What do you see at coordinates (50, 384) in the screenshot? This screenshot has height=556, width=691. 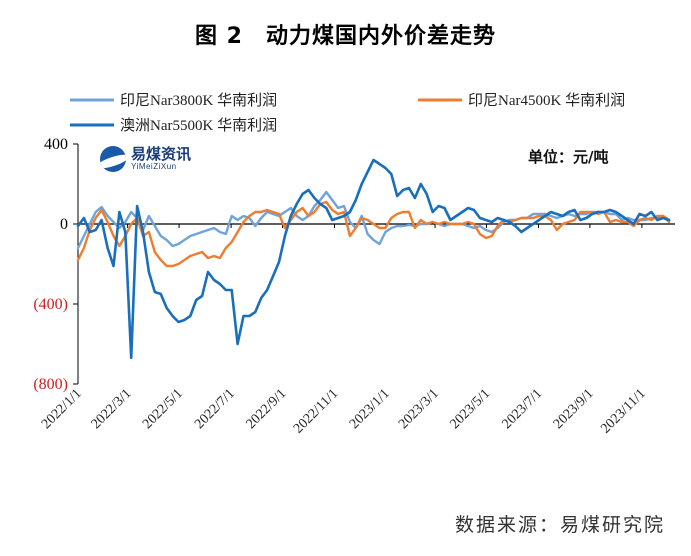 I see `y-tick-label: (800)` at bounding box center [50, 384].